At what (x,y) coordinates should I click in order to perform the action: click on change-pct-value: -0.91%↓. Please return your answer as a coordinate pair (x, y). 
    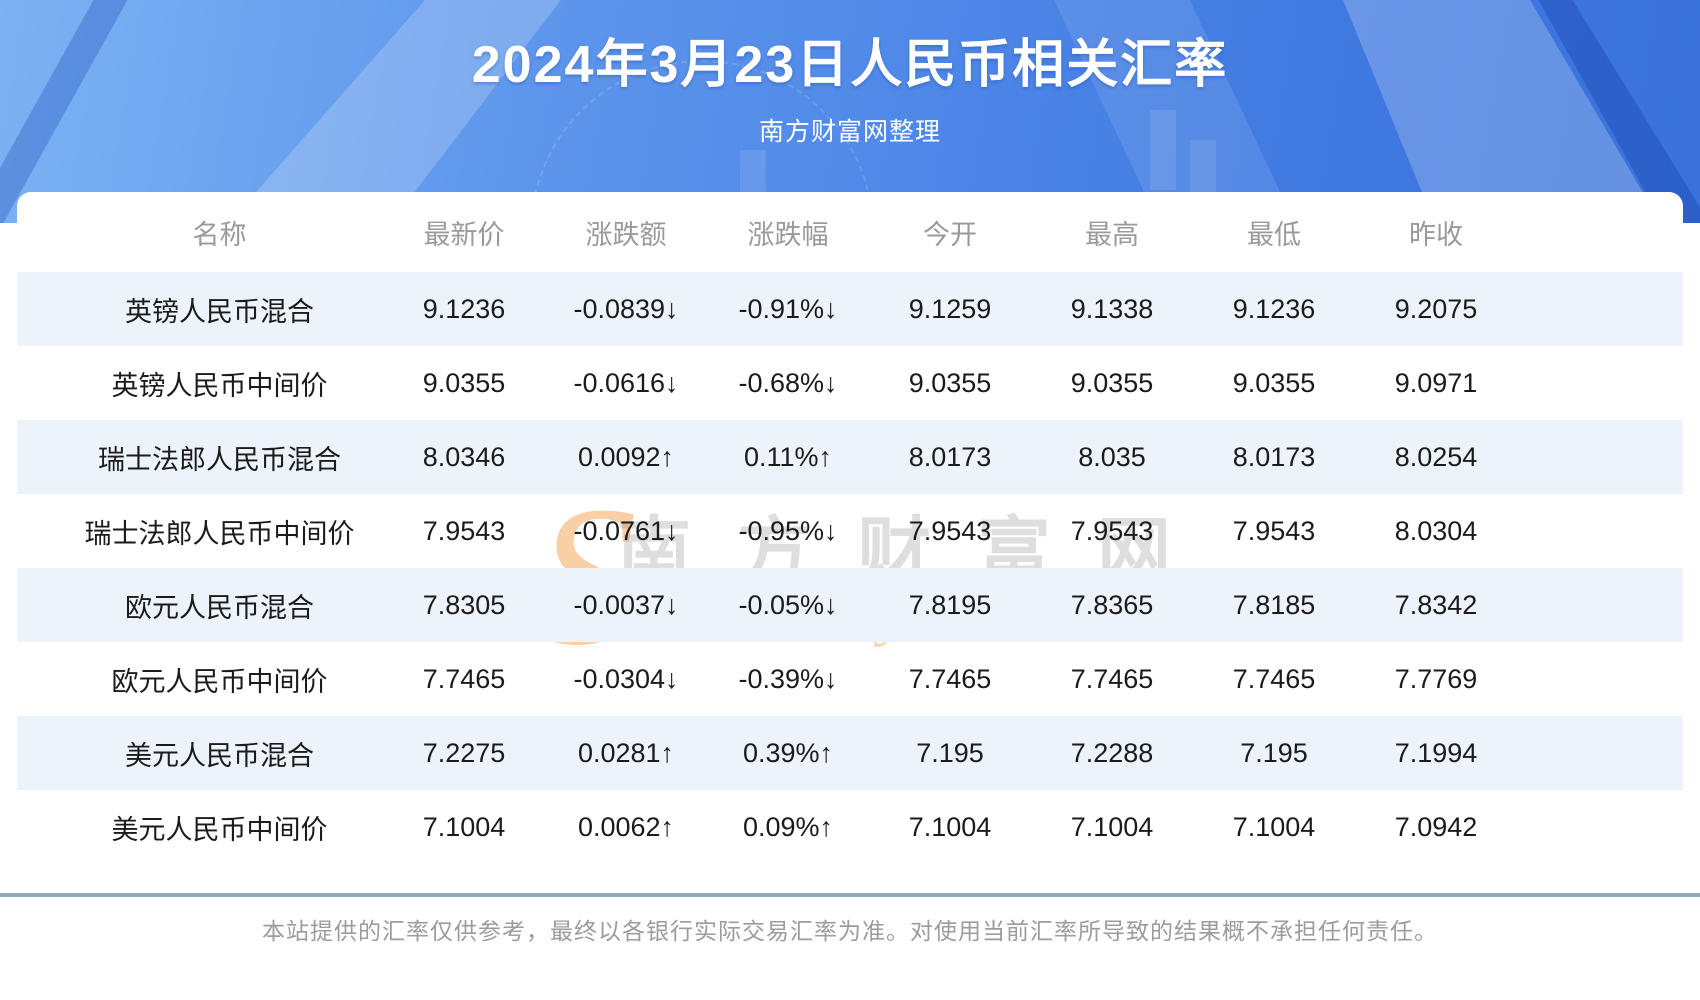
    Looking at the image, I should click on (788, 308).